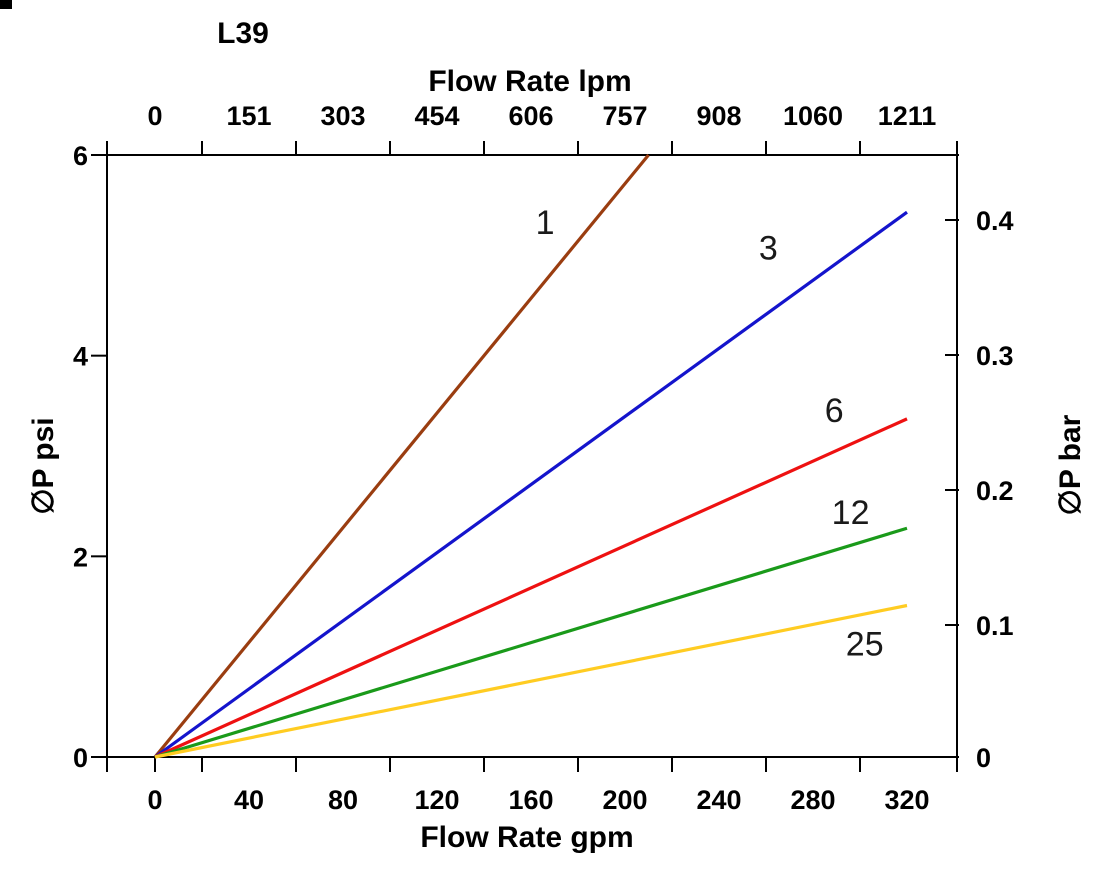 The image size is (1105, 891). What do you see at coordinates (154, 116) in the screenshot?
I see `top-tick-label: 0` at bounding box center [154, 116].